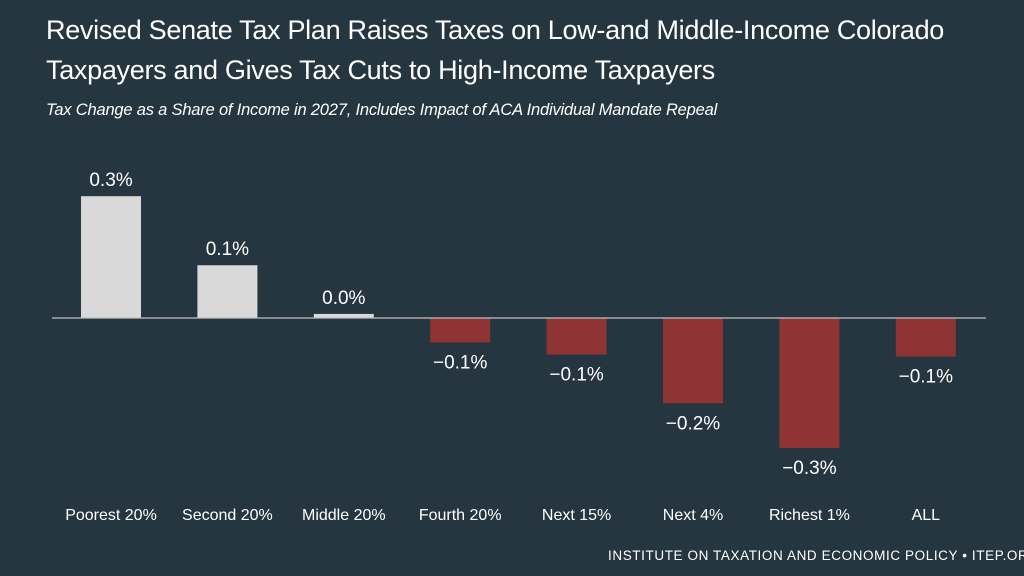  Describe the element at coordinates (576, 375) in the screenshot. I see `data-label-5: −0.1%` at that location.